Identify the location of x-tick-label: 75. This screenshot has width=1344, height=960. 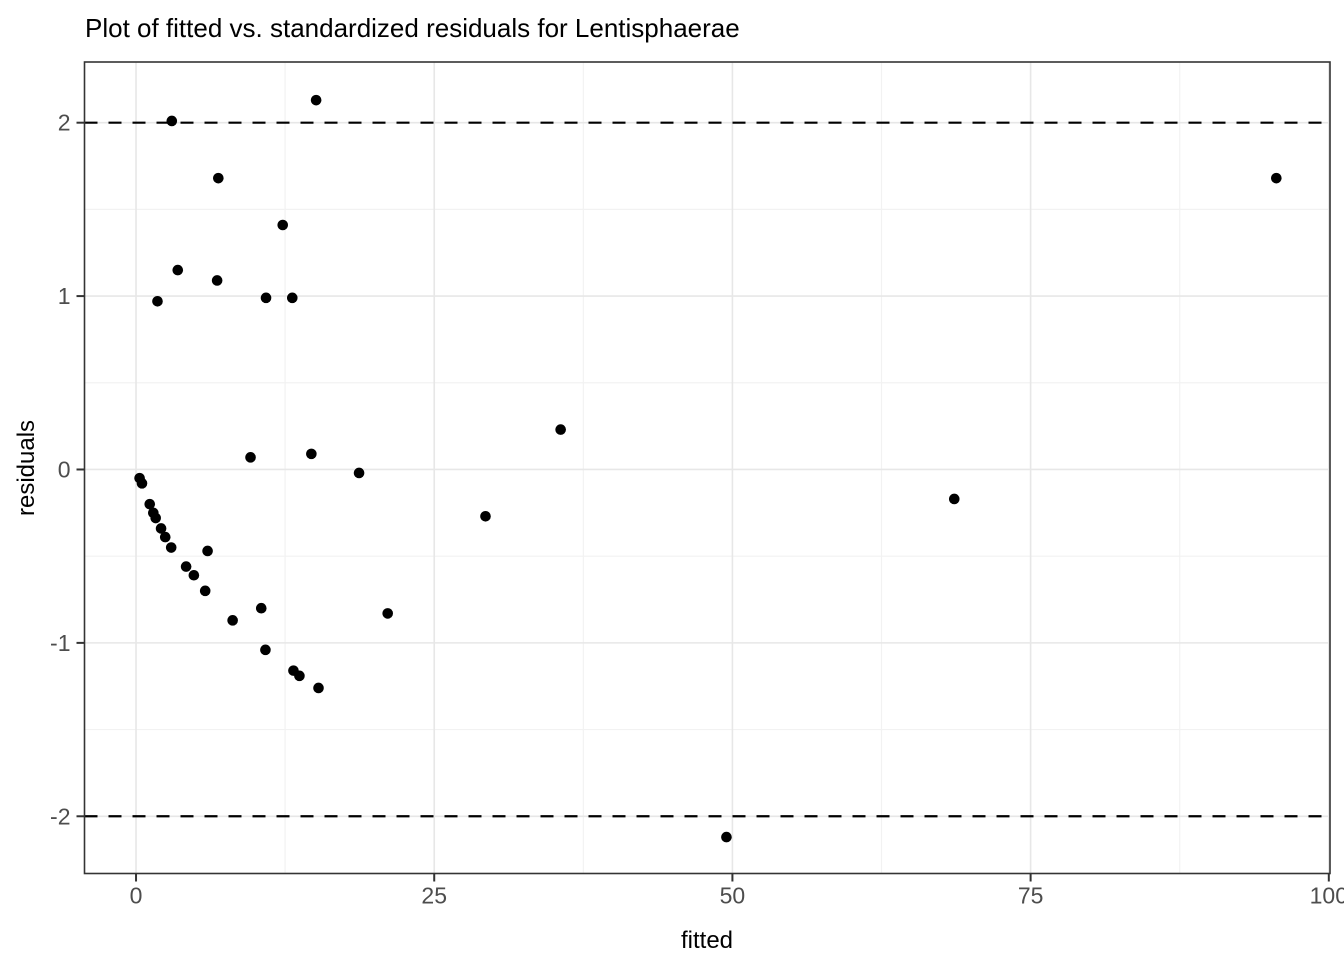
(1031, 896).